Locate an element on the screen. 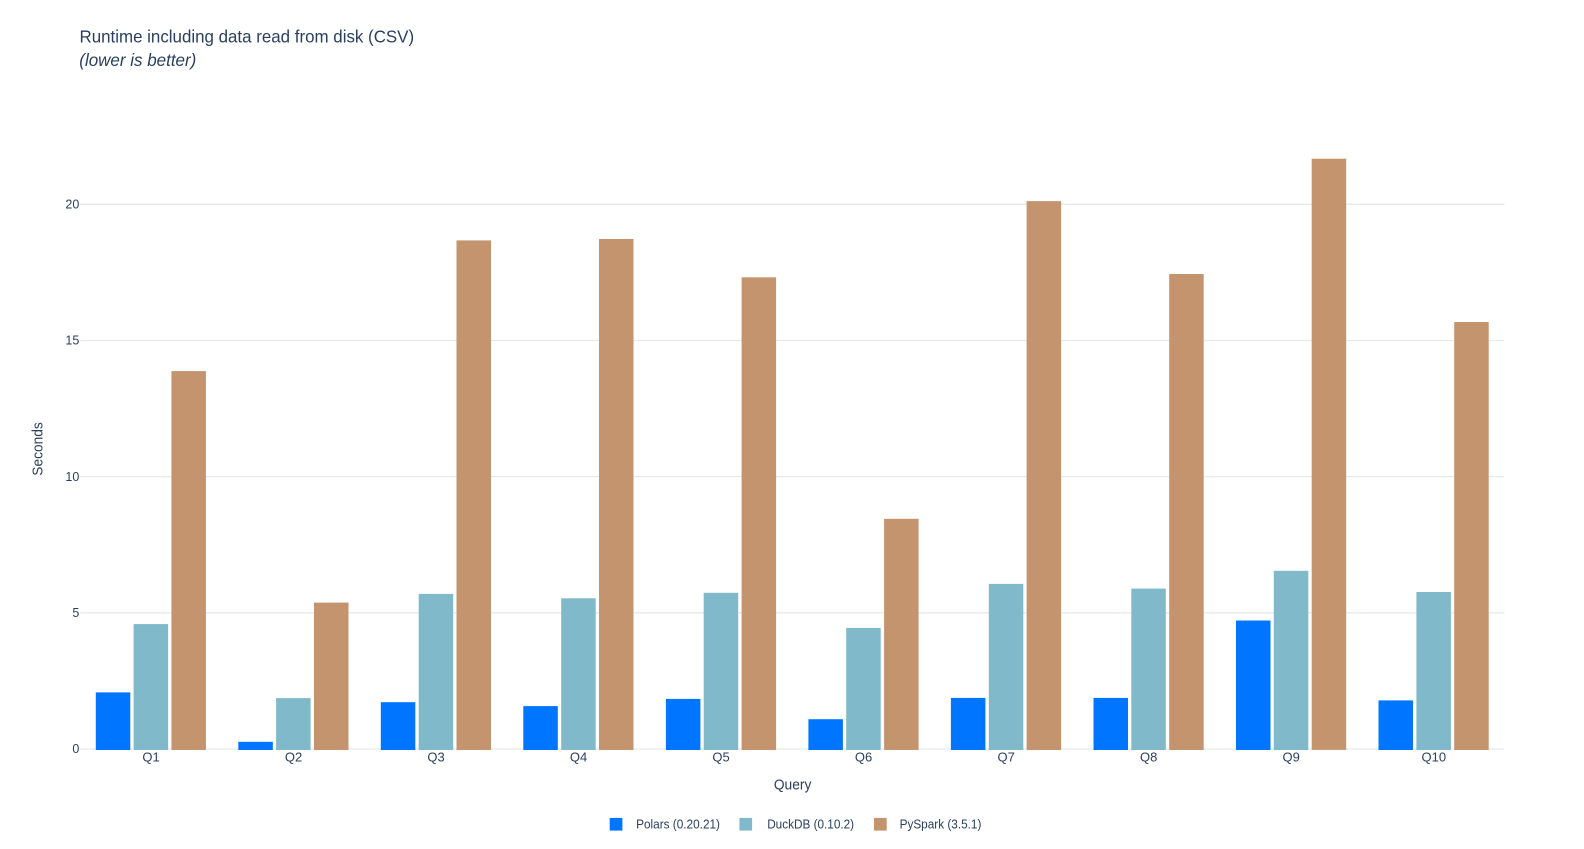  svg-text: Query is located at coordinates (793, 785).